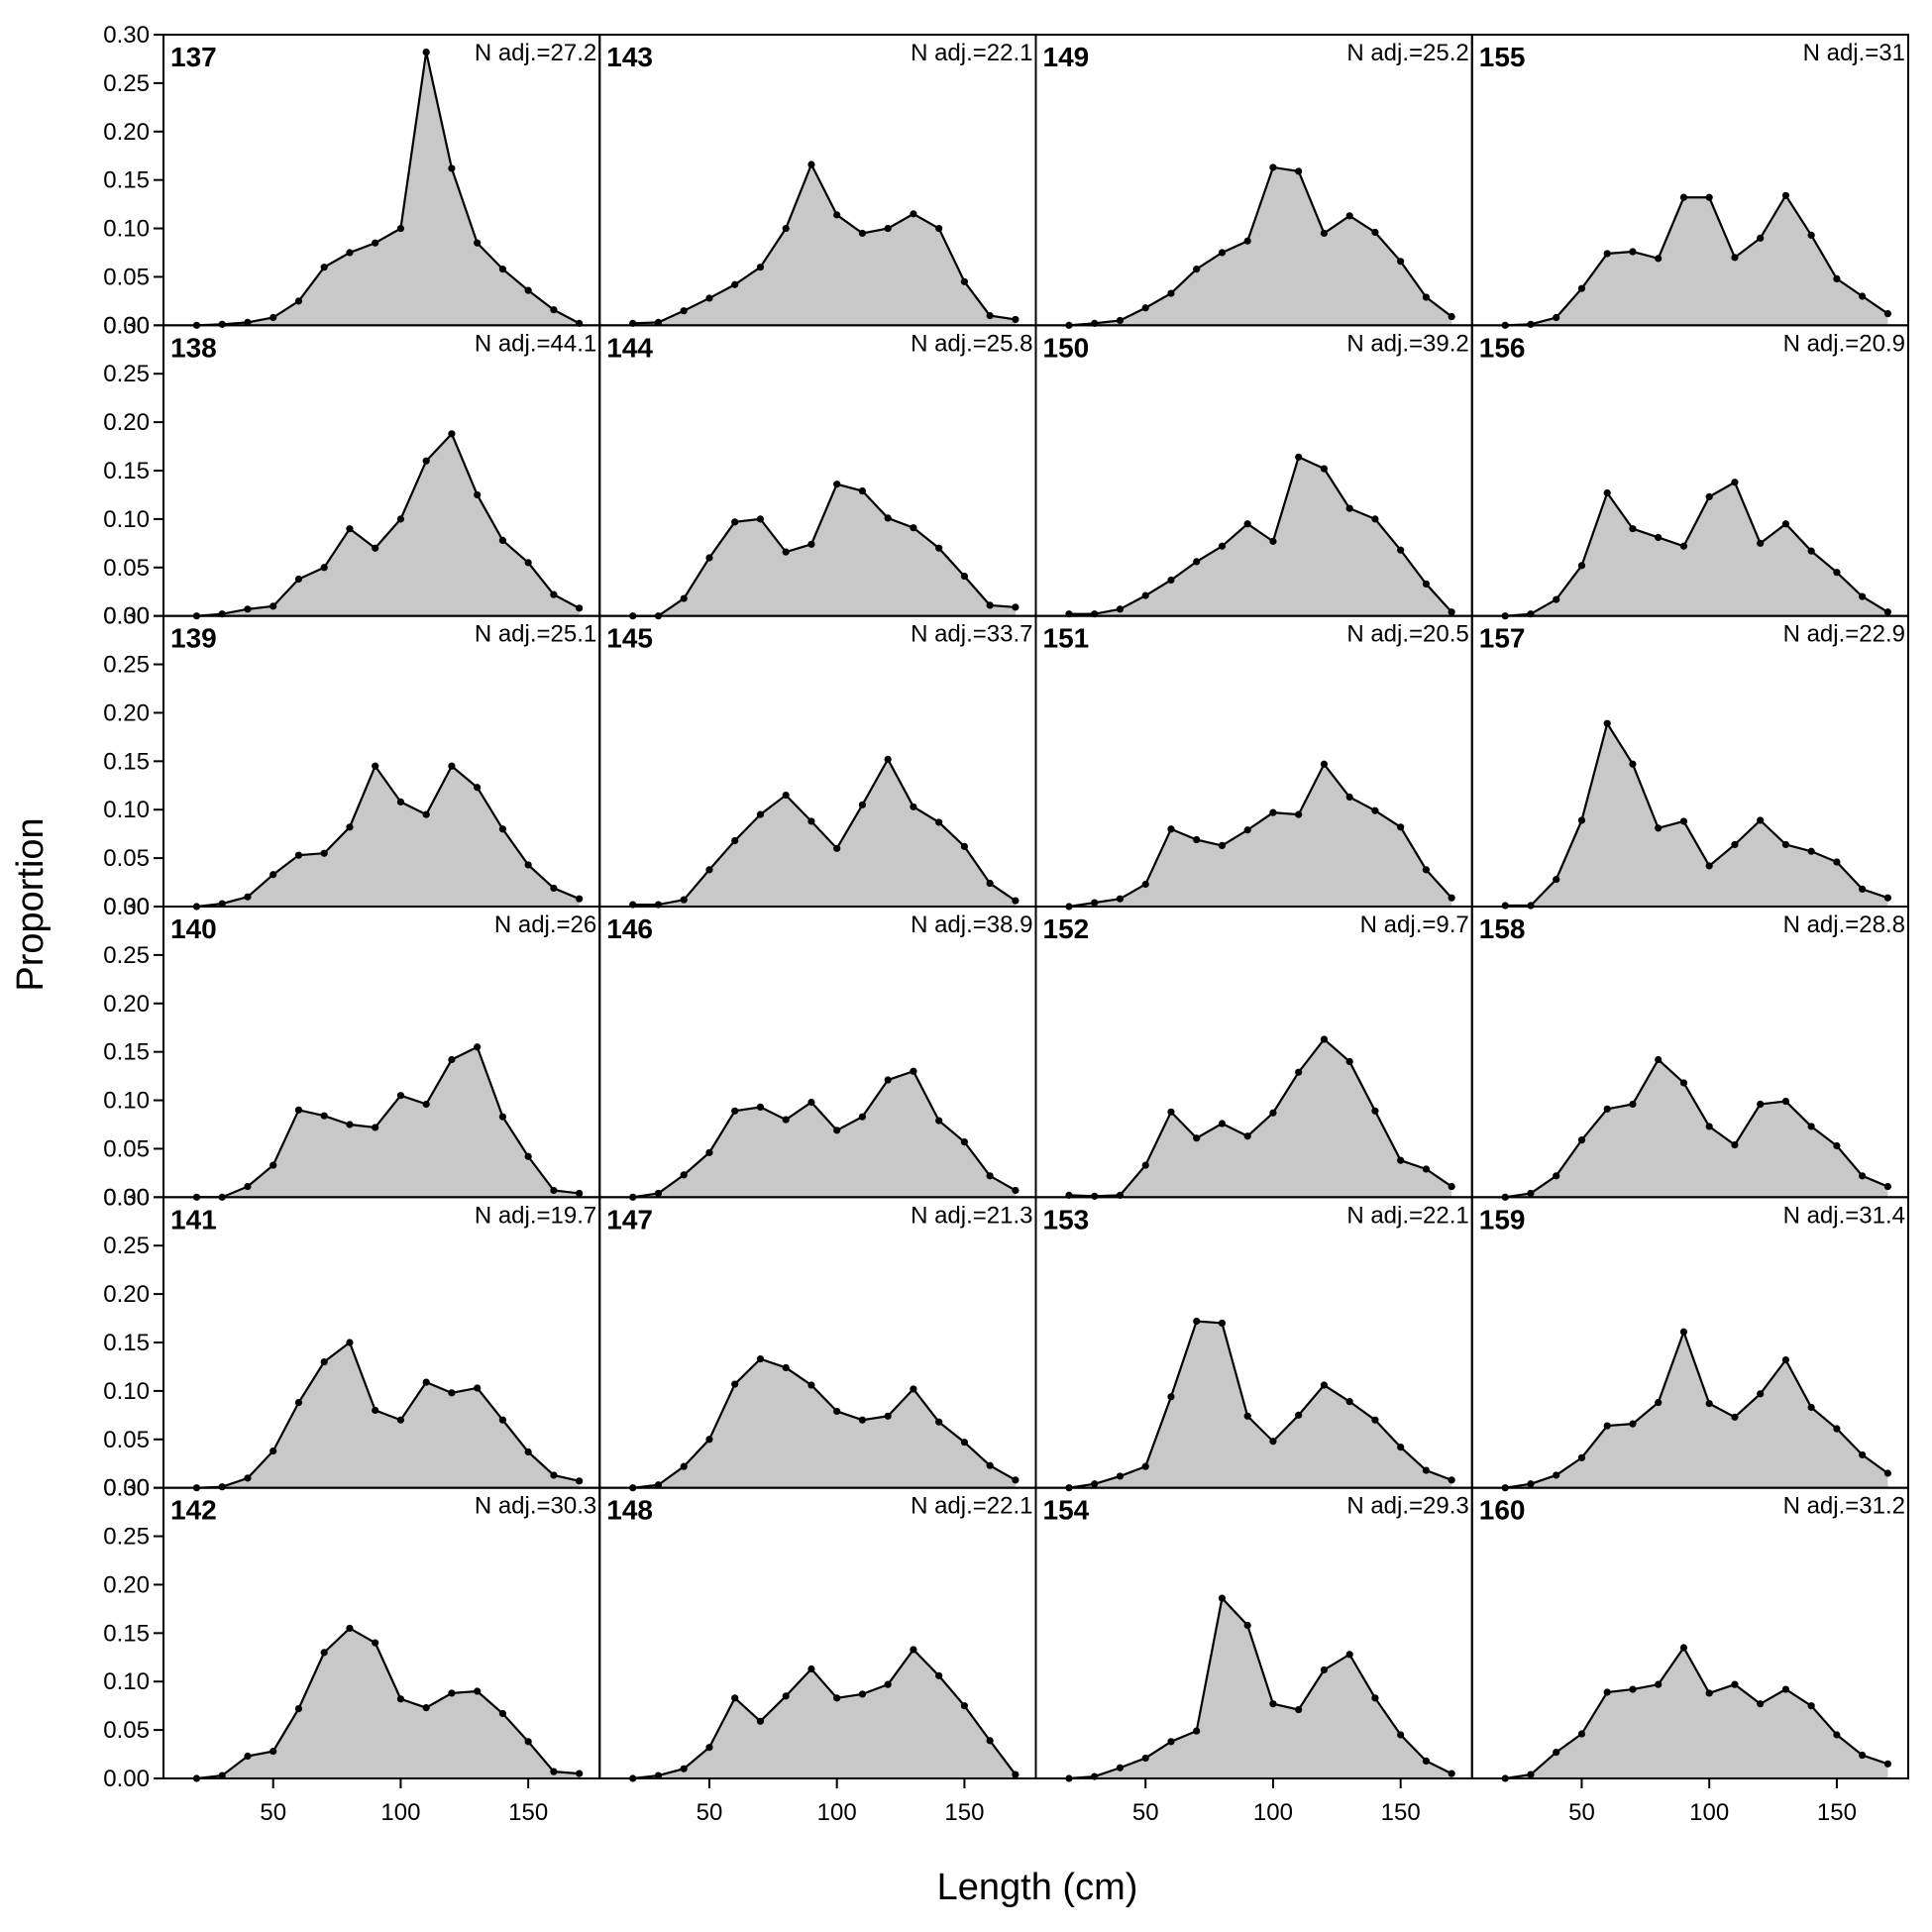 This screenshot has height=1932, width=1932. What do you see at coordinates (127, 1488) in the screenshot?
I see `y-tick-label: 0.30` at bounding box center [127, 1488].